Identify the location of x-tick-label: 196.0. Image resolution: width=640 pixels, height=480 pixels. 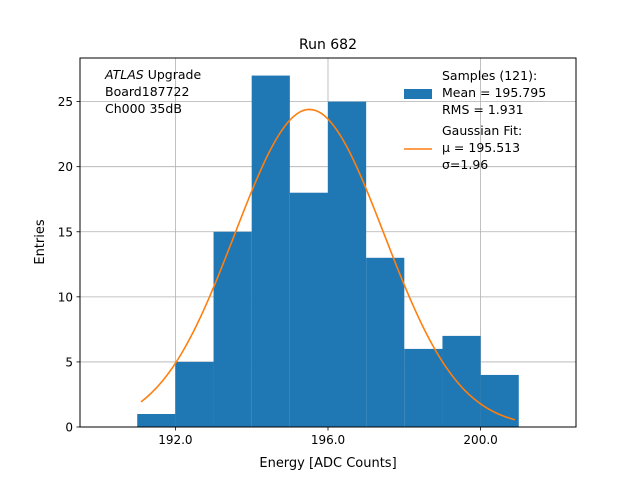
(328, 440).